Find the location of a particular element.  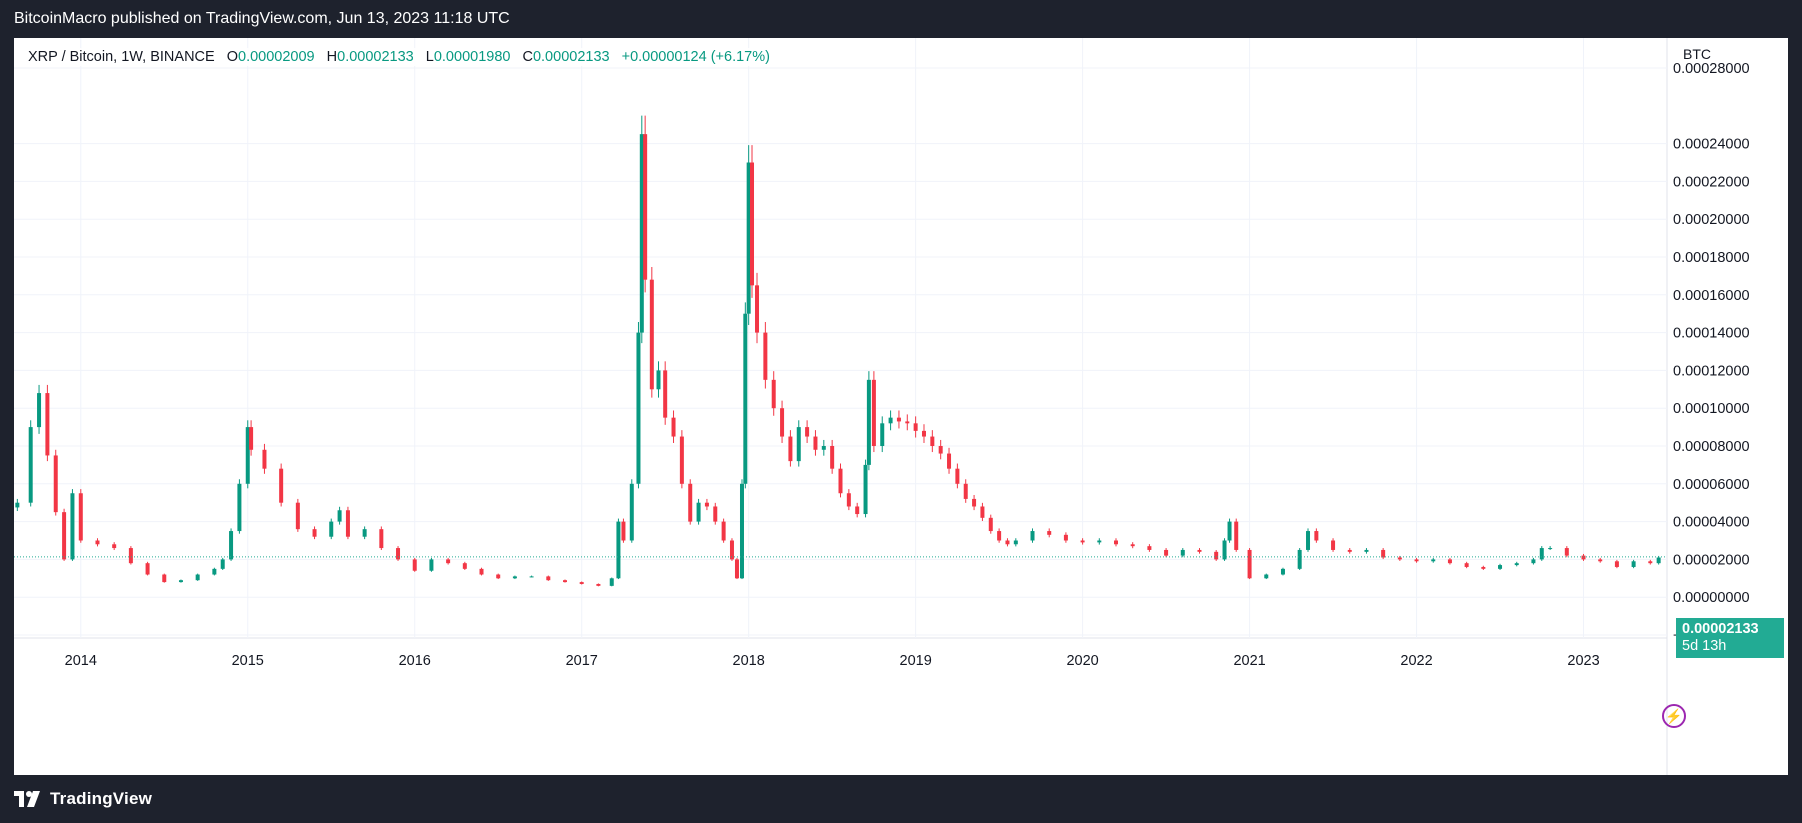

close-label: C is located at coordinates (527, 57).